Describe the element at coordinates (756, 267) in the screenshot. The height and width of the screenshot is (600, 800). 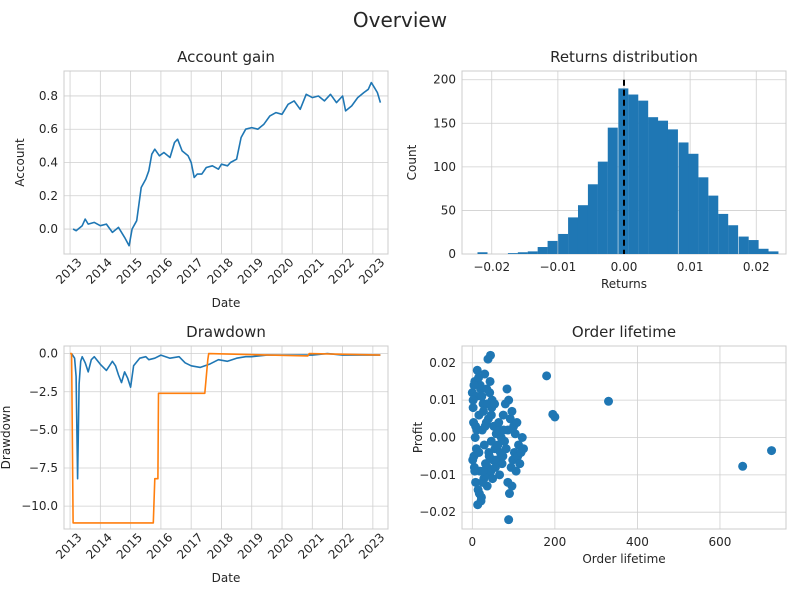
I see `x-tick-label: 0.02` at that location.